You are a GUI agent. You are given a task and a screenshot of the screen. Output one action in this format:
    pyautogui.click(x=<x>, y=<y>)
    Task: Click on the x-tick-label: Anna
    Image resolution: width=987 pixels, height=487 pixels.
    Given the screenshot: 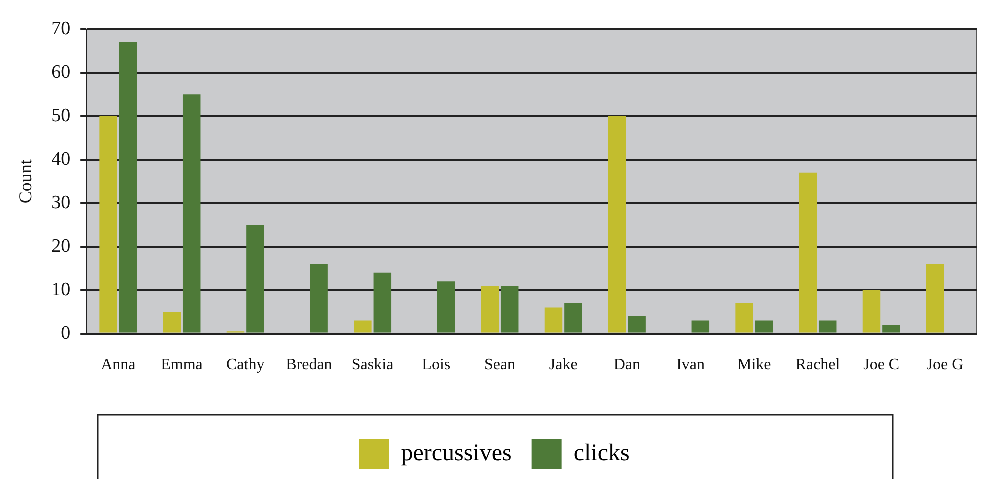 What is the action you would take?
    pyautogui.click(x=118, y=365)
    